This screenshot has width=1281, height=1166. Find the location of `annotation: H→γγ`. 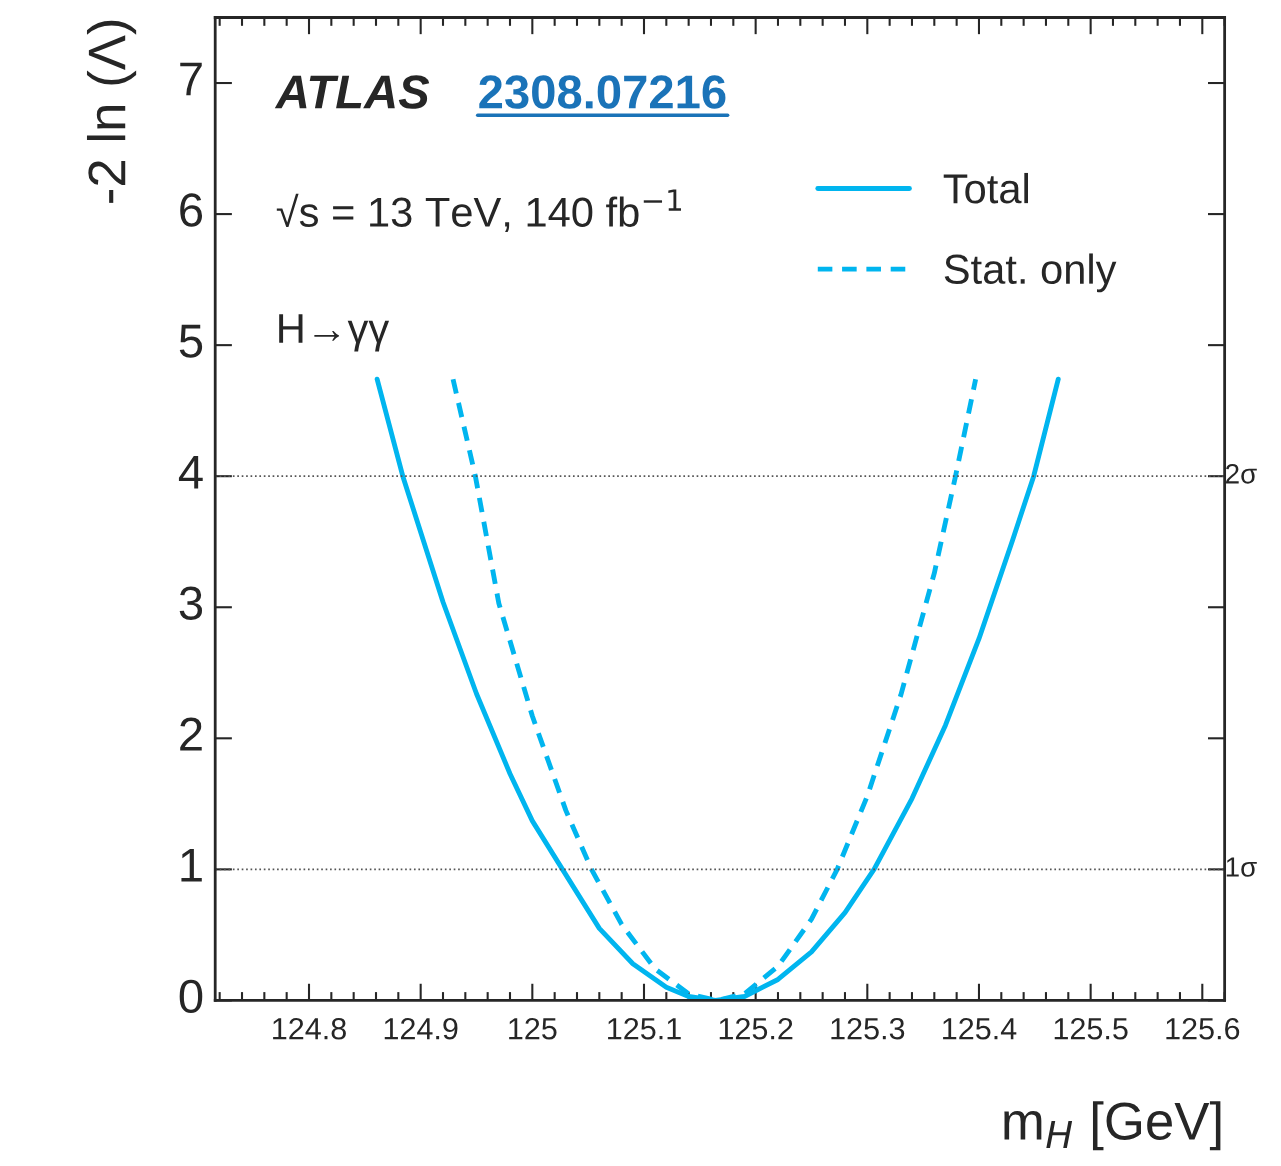

annotation: H→γγ is located at coordinates (334, 333).